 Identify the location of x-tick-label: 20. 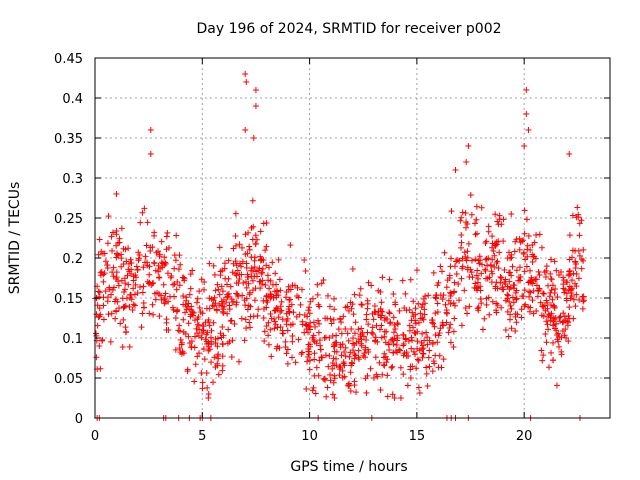
(524, 436).